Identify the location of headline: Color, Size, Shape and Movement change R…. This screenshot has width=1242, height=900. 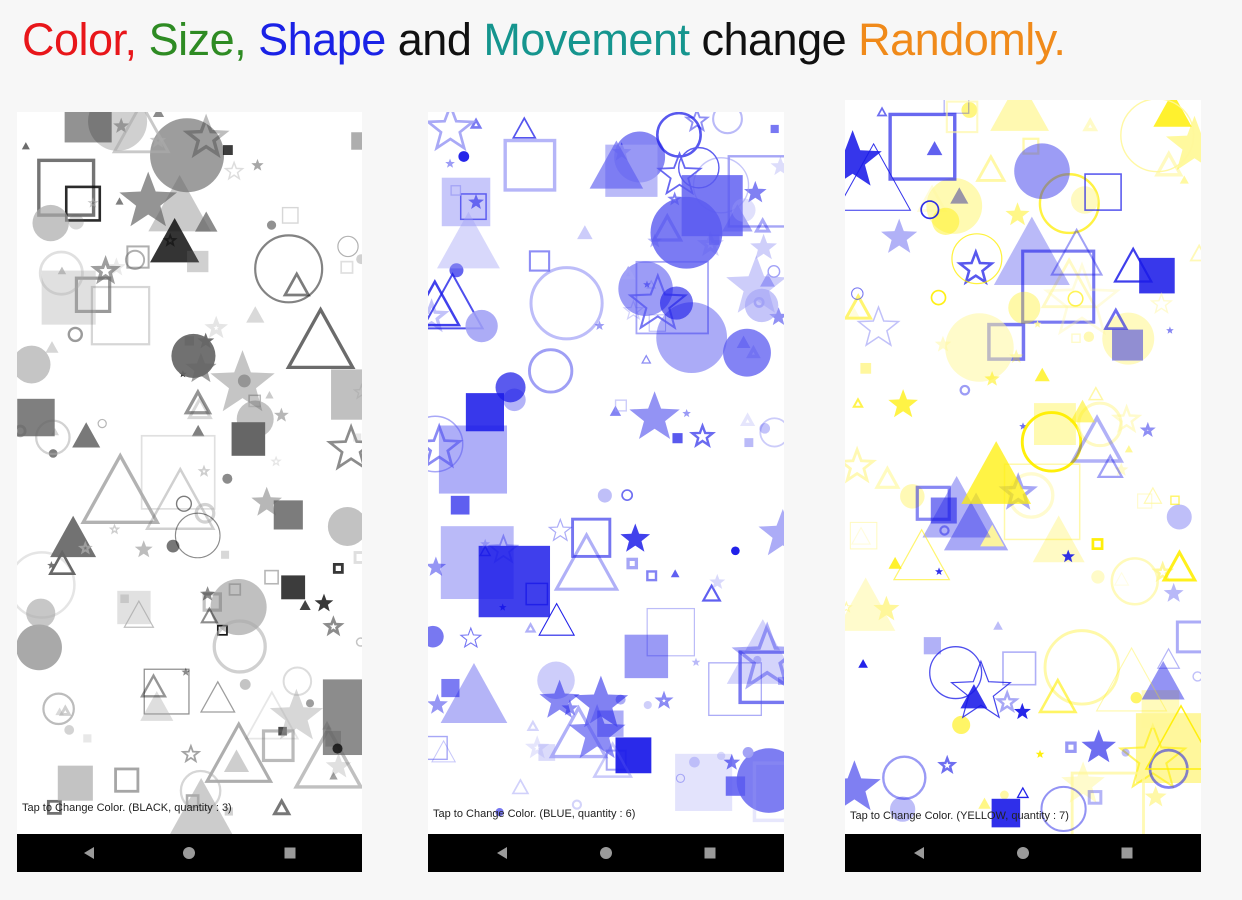
(544, 40).